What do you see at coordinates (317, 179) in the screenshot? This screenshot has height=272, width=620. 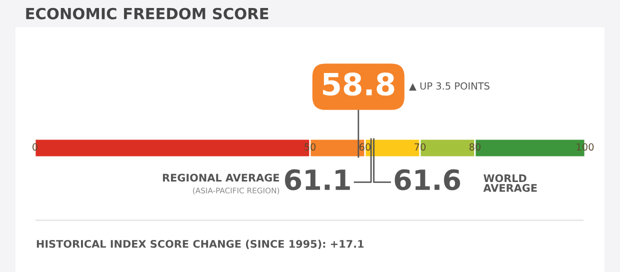 I see `ref-line-label: 61.1` at bounding box center [317, 179].